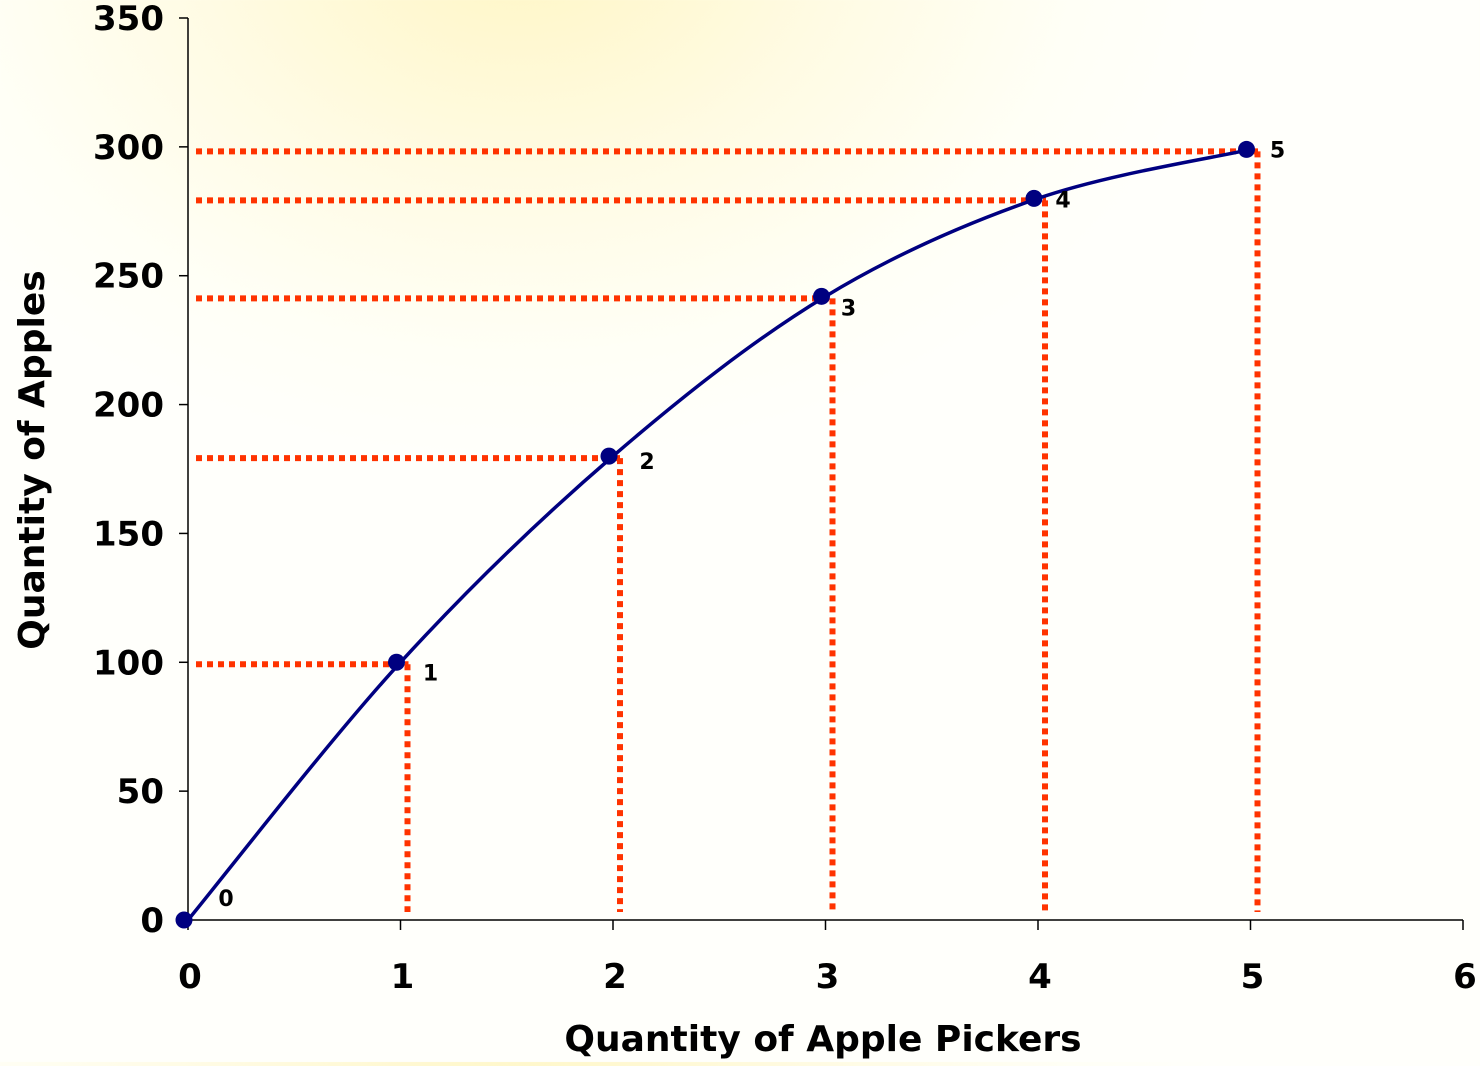  What do you see at coordinates (646, 462) in the screenshot?
I see `point-label: 2` at bounding box center [646, 462].